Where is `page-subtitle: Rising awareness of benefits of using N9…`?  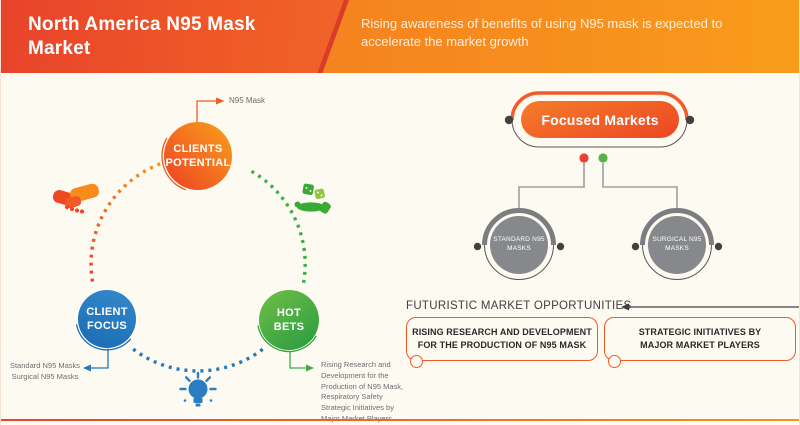 page-subtitle: Rising awareness of benefits of using N9… is located at coordinates (542, 33).